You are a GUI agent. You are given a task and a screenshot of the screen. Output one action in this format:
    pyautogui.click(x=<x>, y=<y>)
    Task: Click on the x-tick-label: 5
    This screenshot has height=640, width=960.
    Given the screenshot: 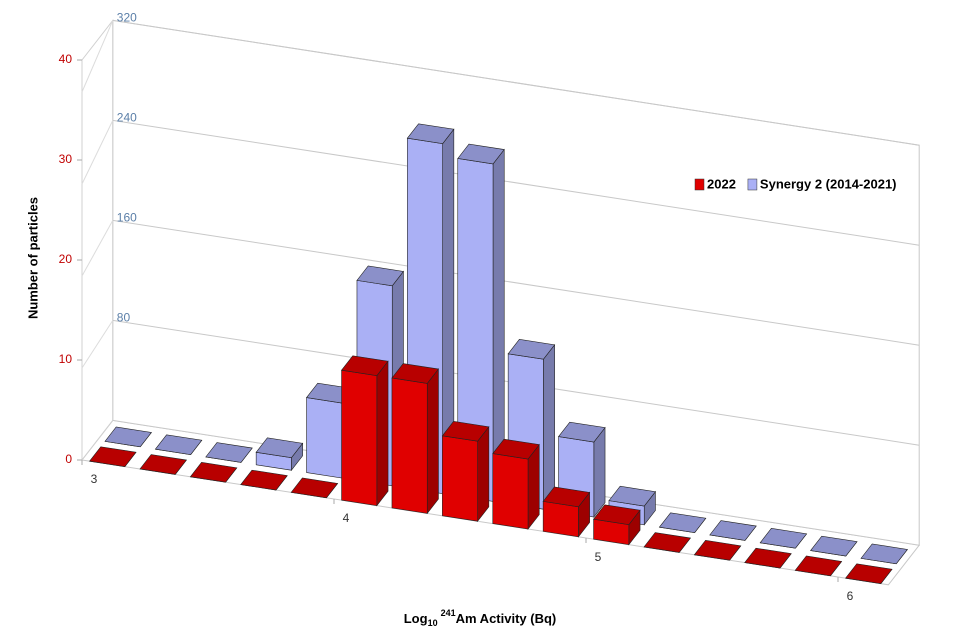 What is the action you would take?
    pyautogui.click(x=598, y=557)
    